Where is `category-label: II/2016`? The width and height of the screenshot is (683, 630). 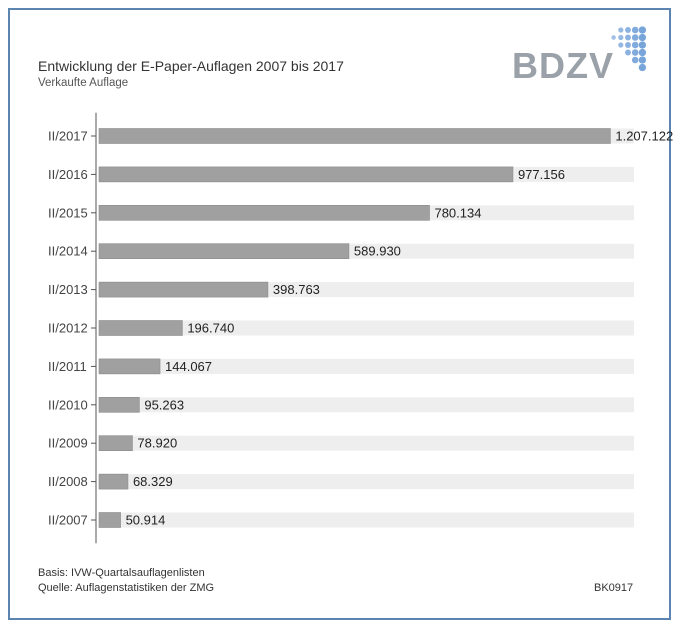 category-label: II/2016 is located at coordinates (68, 174).